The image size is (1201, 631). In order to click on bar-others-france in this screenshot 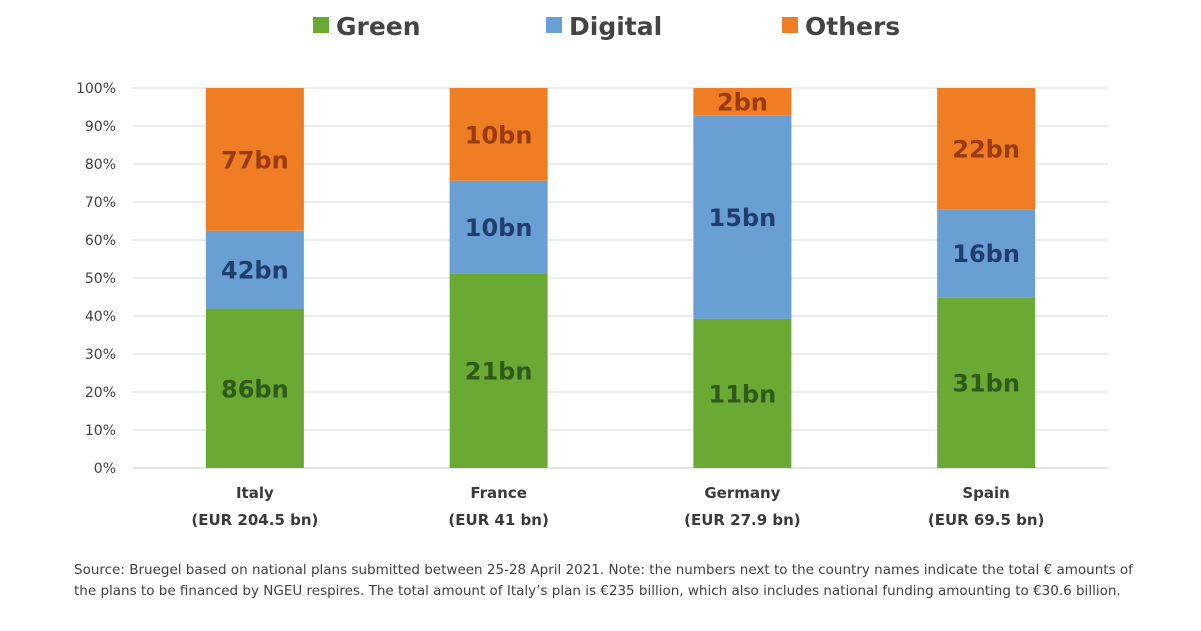, I will do `click(498, 134)`.